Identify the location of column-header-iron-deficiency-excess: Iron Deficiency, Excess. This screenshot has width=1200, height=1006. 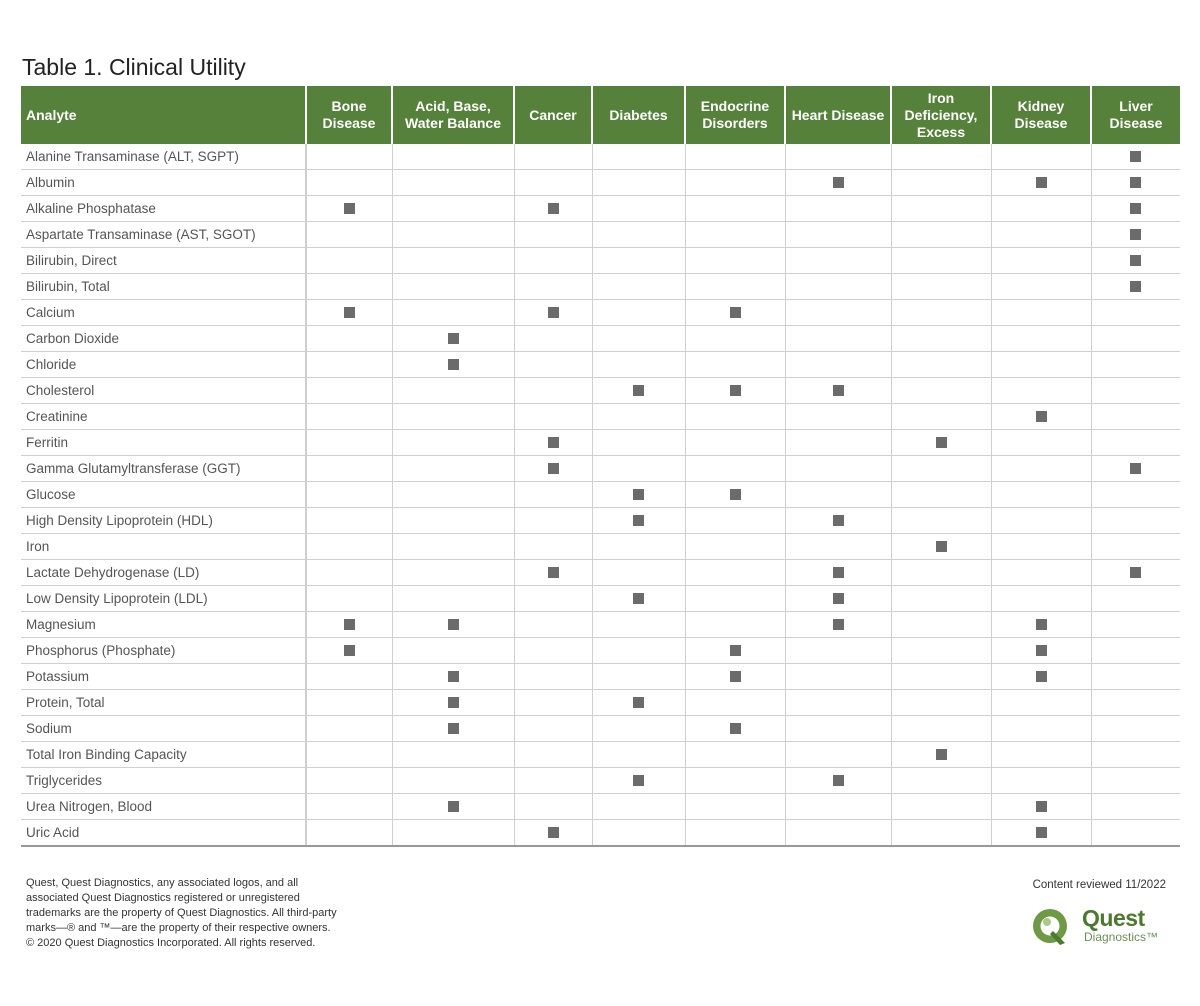
(940, 115).